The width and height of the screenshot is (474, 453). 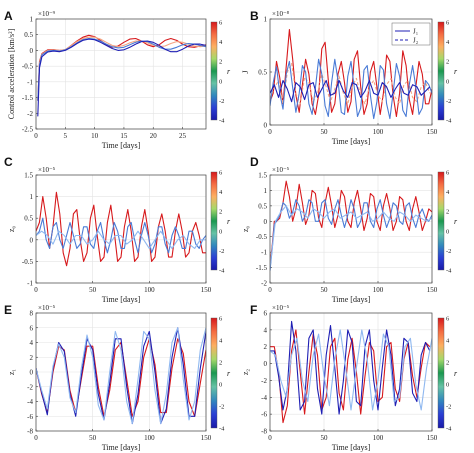 I want to click on legend-label: J₂, so click(x=416, y=41).